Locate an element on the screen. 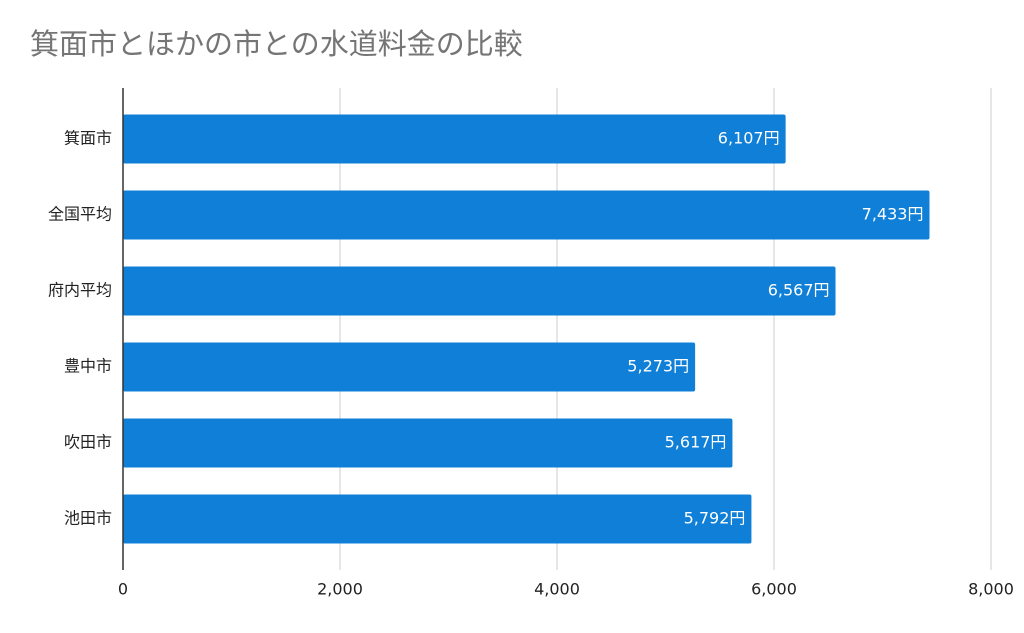  value-label: 5,273円 is located at coordinates (658, 366).